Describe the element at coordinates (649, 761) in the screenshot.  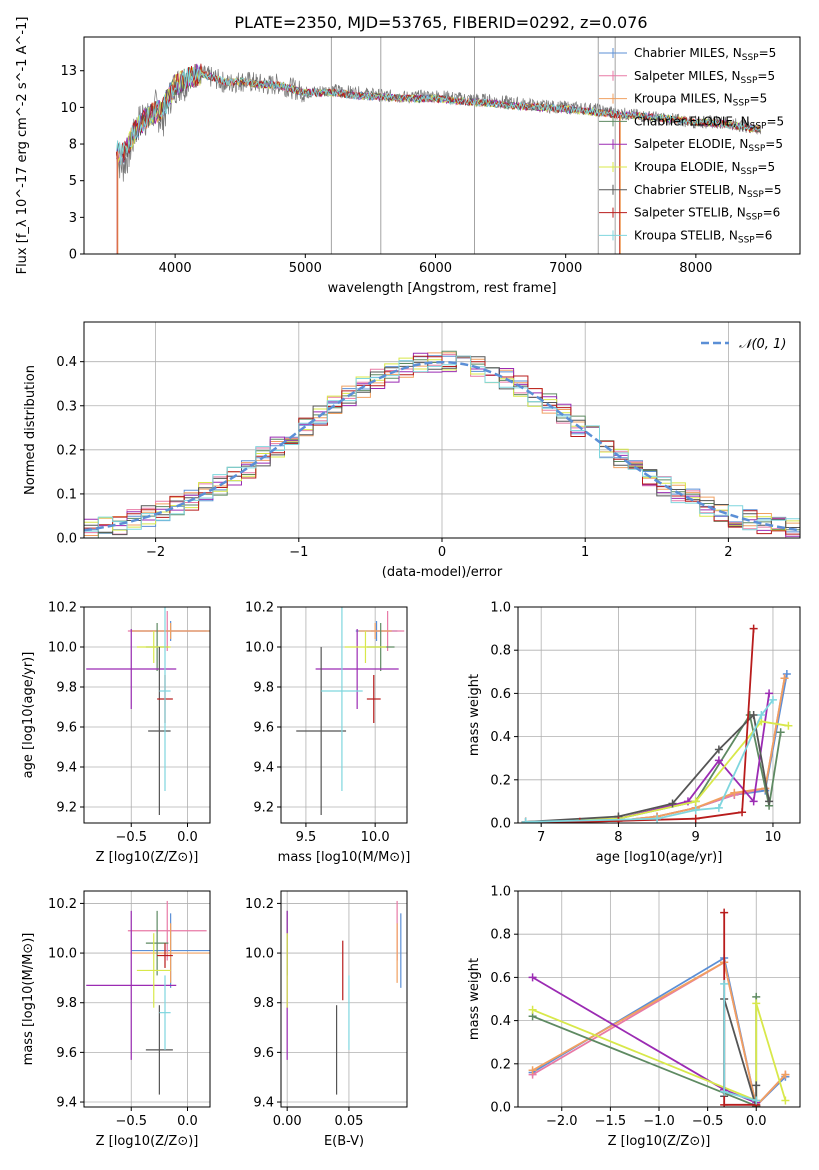
I see `series-line-kroupa-stelib` at that location.